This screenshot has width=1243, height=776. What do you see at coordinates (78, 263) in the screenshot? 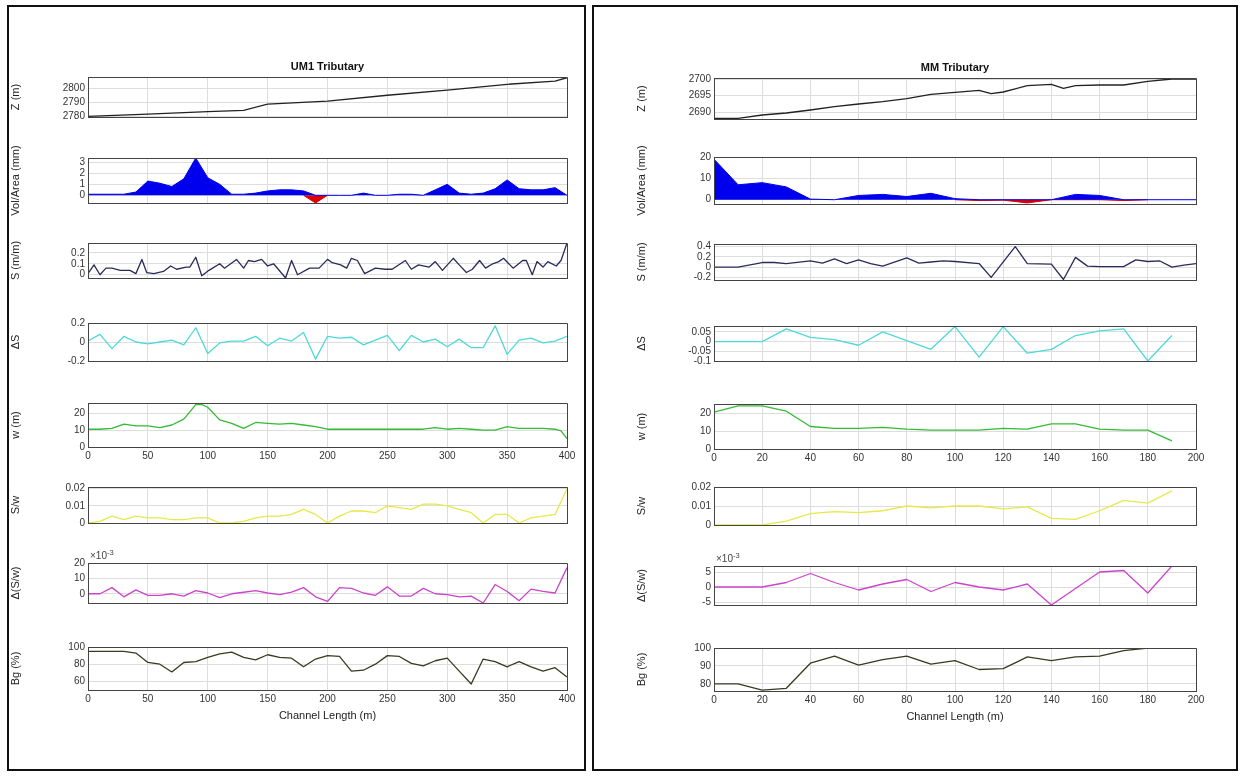
I see `y-tick-label: 0.1` at bounding box center [78, 263].